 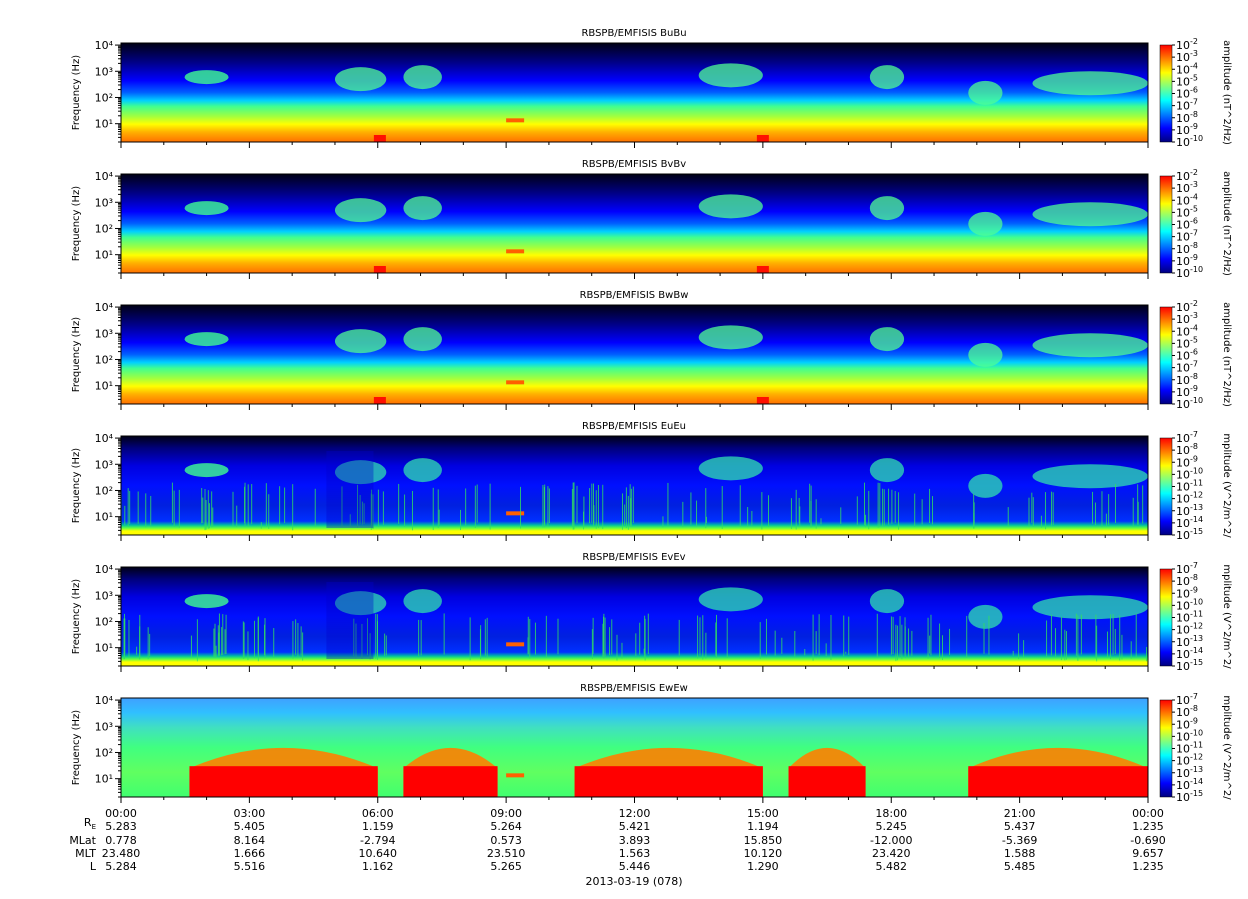 What do you see at coordinates (93, 866) in the screenshot?
I see `ephem-label-l: L` at bounding box center [93, 866].